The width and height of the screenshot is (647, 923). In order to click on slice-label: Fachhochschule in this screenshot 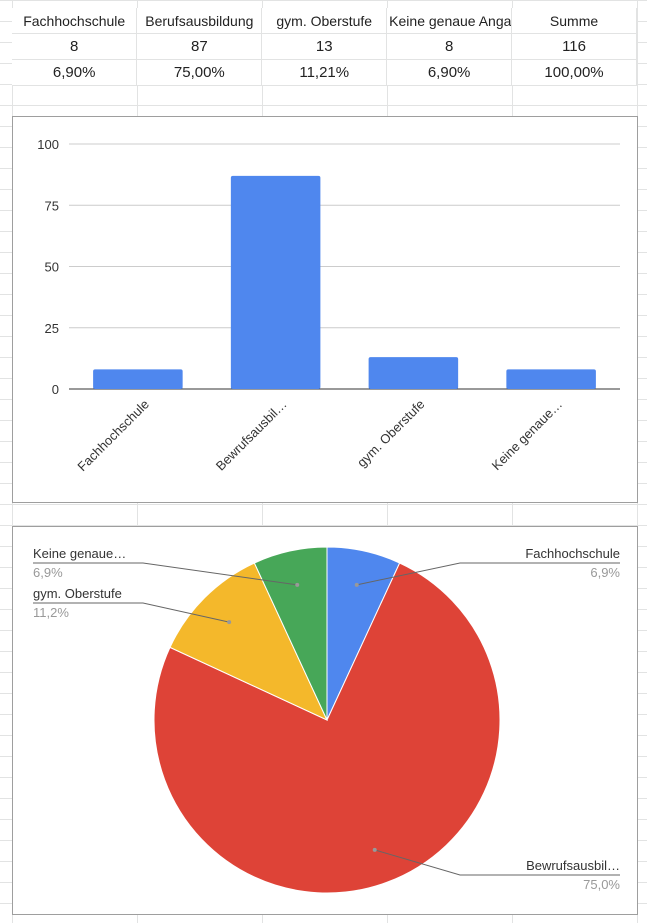, I will do `click(572, 553)`.